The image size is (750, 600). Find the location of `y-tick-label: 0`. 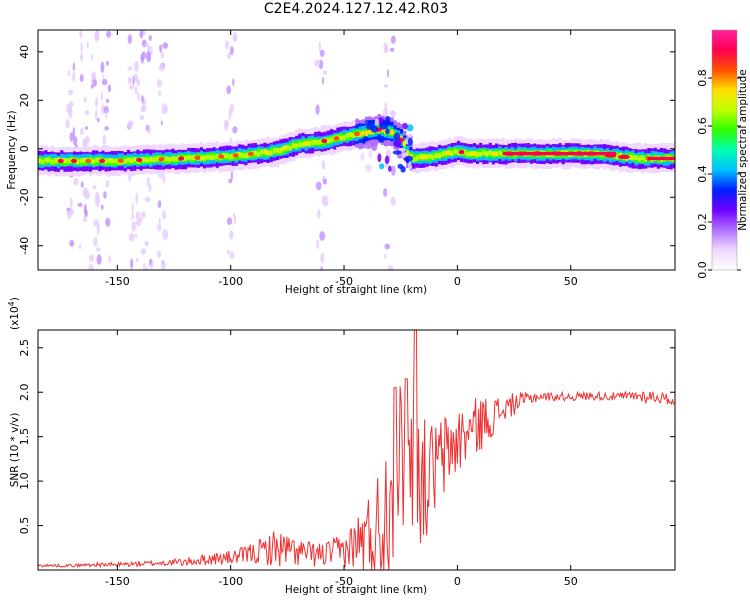

y-tick-label: 0 is located at coordinates (24, 148).